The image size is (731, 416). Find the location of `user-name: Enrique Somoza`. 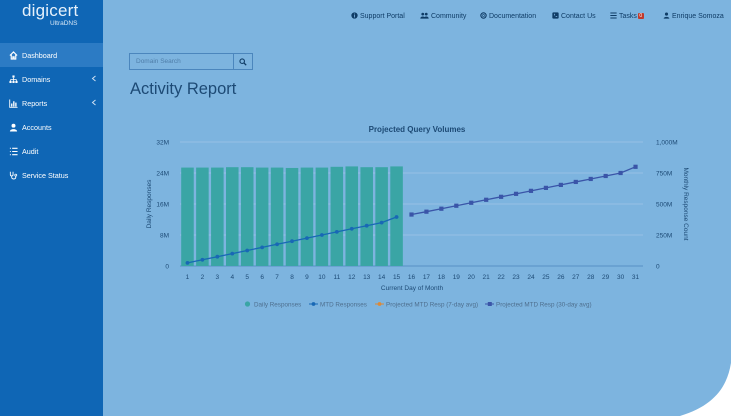

user-name: Enrique Somoza is located at coordinates (698, 16).